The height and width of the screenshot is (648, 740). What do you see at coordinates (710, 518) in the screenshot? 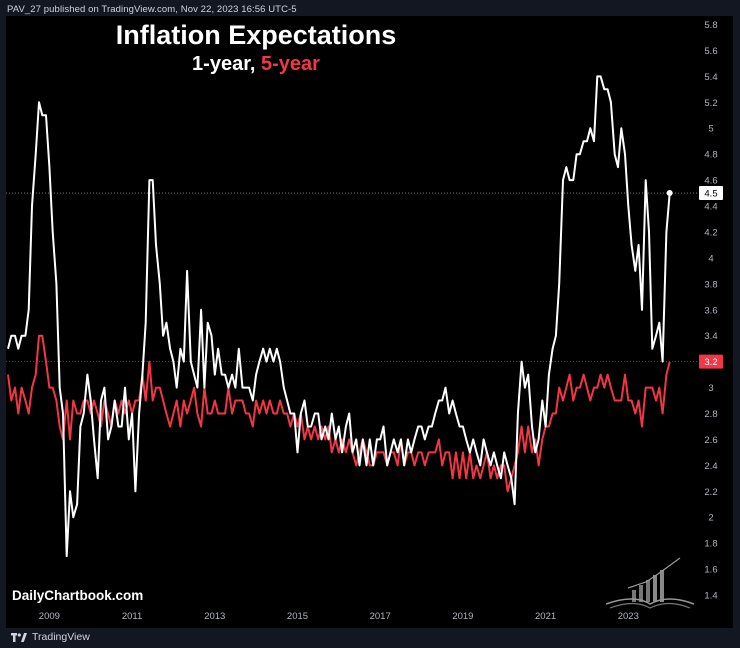
I see `y-tick-label: 2` at bounding box center [710, 518].